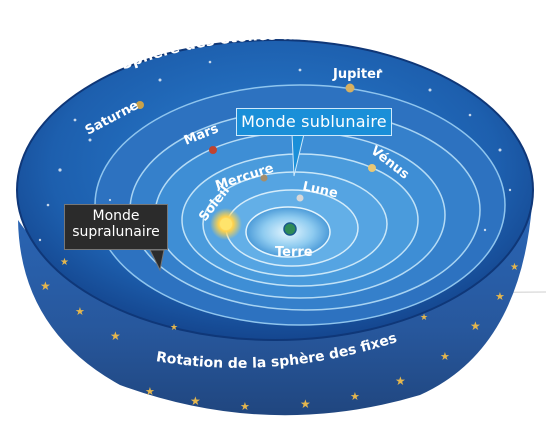  Describe the element at coordinates (294, 252) in the screenshot. I see `terre-label: Terre` at that location.